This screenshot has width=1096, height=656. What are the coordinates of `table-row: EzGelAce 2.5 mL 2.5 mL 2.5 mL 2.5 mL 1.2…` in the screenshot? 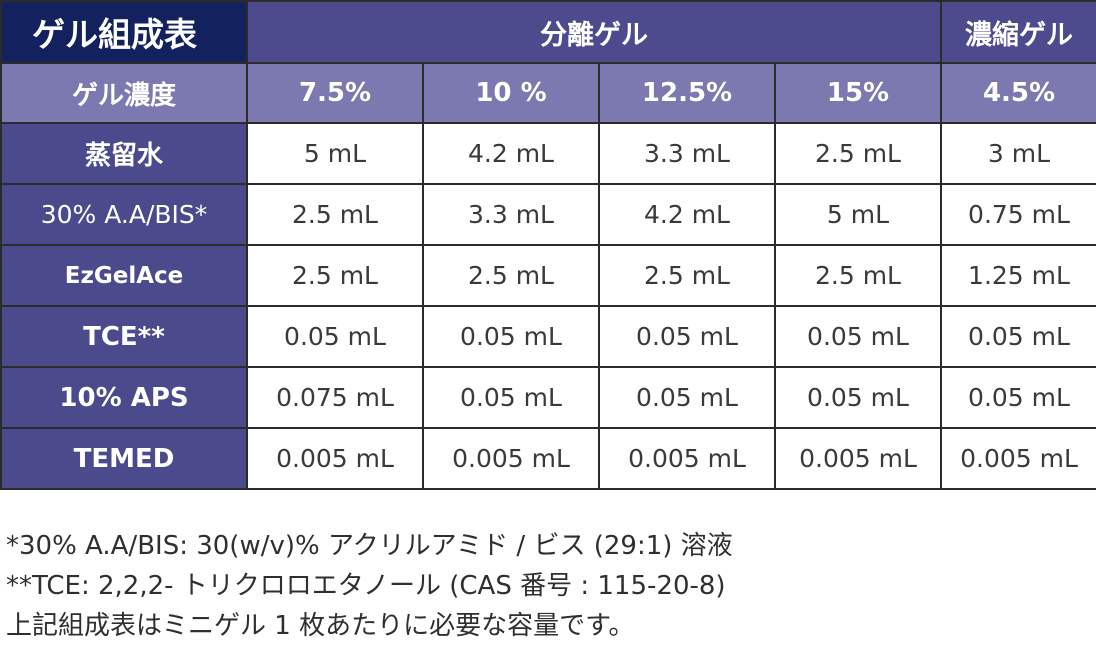 It's located at (548, 275).